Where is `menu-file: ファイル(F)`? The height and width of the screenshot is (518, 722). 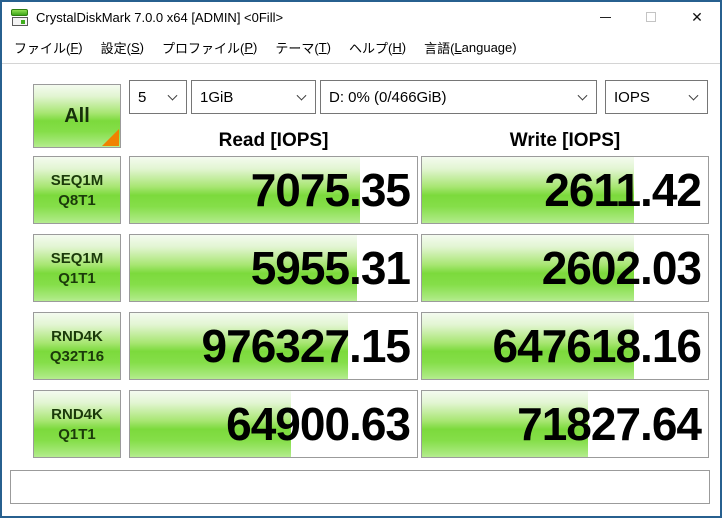 menu-file: ファイル(F) is located at coordinates (48, 48).